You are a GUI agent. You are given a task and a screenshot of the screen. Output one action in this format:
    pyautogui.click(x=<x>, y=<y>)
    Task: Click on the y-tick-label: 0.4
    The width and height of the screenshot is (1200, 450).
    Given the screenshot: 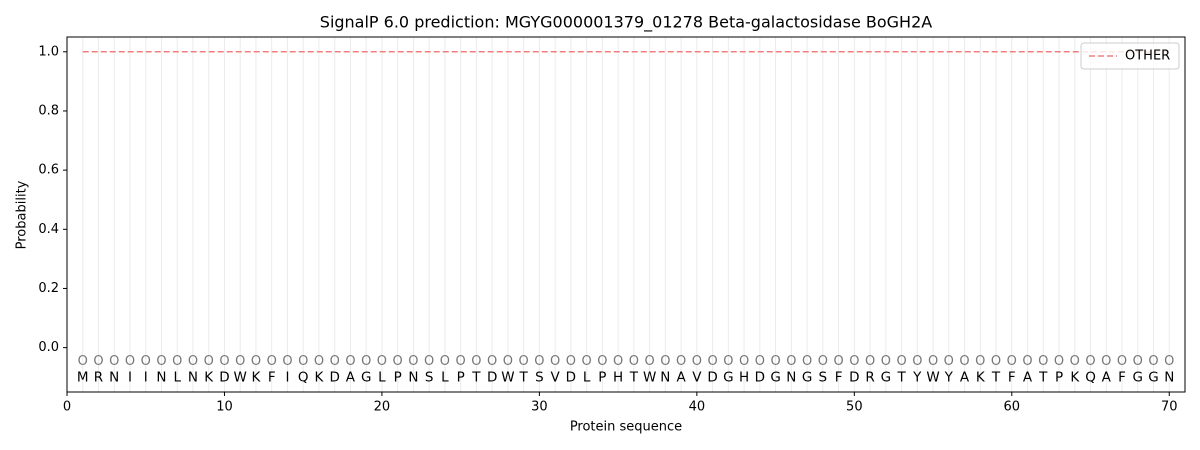 What is the action you would take?
    pyautogui.click(x=48, y=229)
    